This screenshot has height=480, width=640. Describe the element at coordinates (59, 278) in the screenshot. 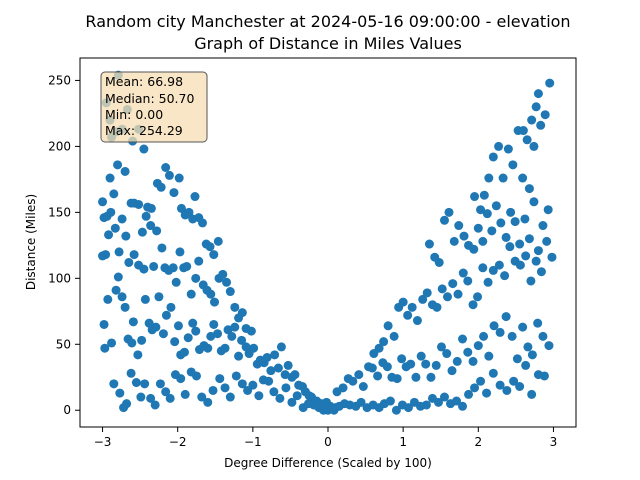

I see `y-tick-label: 100` at that location.